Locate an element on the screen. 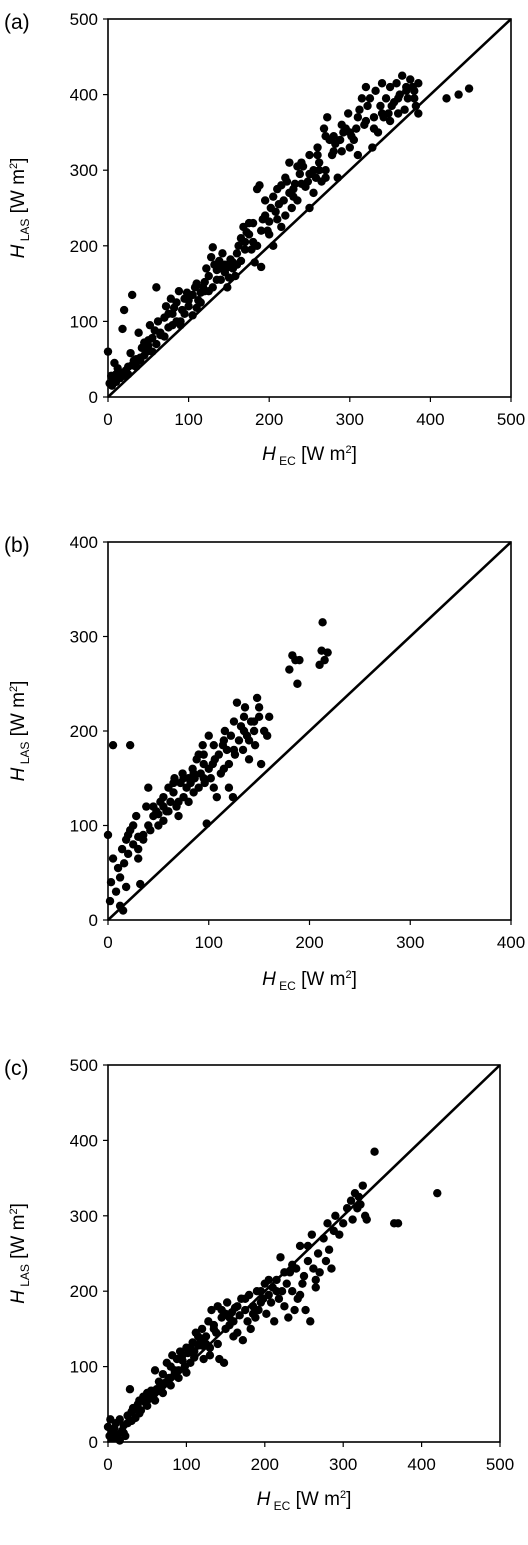 The height and width of the screenshot is (1545, 528). x-tick-label: 100 is located at coordinates (188, 419).